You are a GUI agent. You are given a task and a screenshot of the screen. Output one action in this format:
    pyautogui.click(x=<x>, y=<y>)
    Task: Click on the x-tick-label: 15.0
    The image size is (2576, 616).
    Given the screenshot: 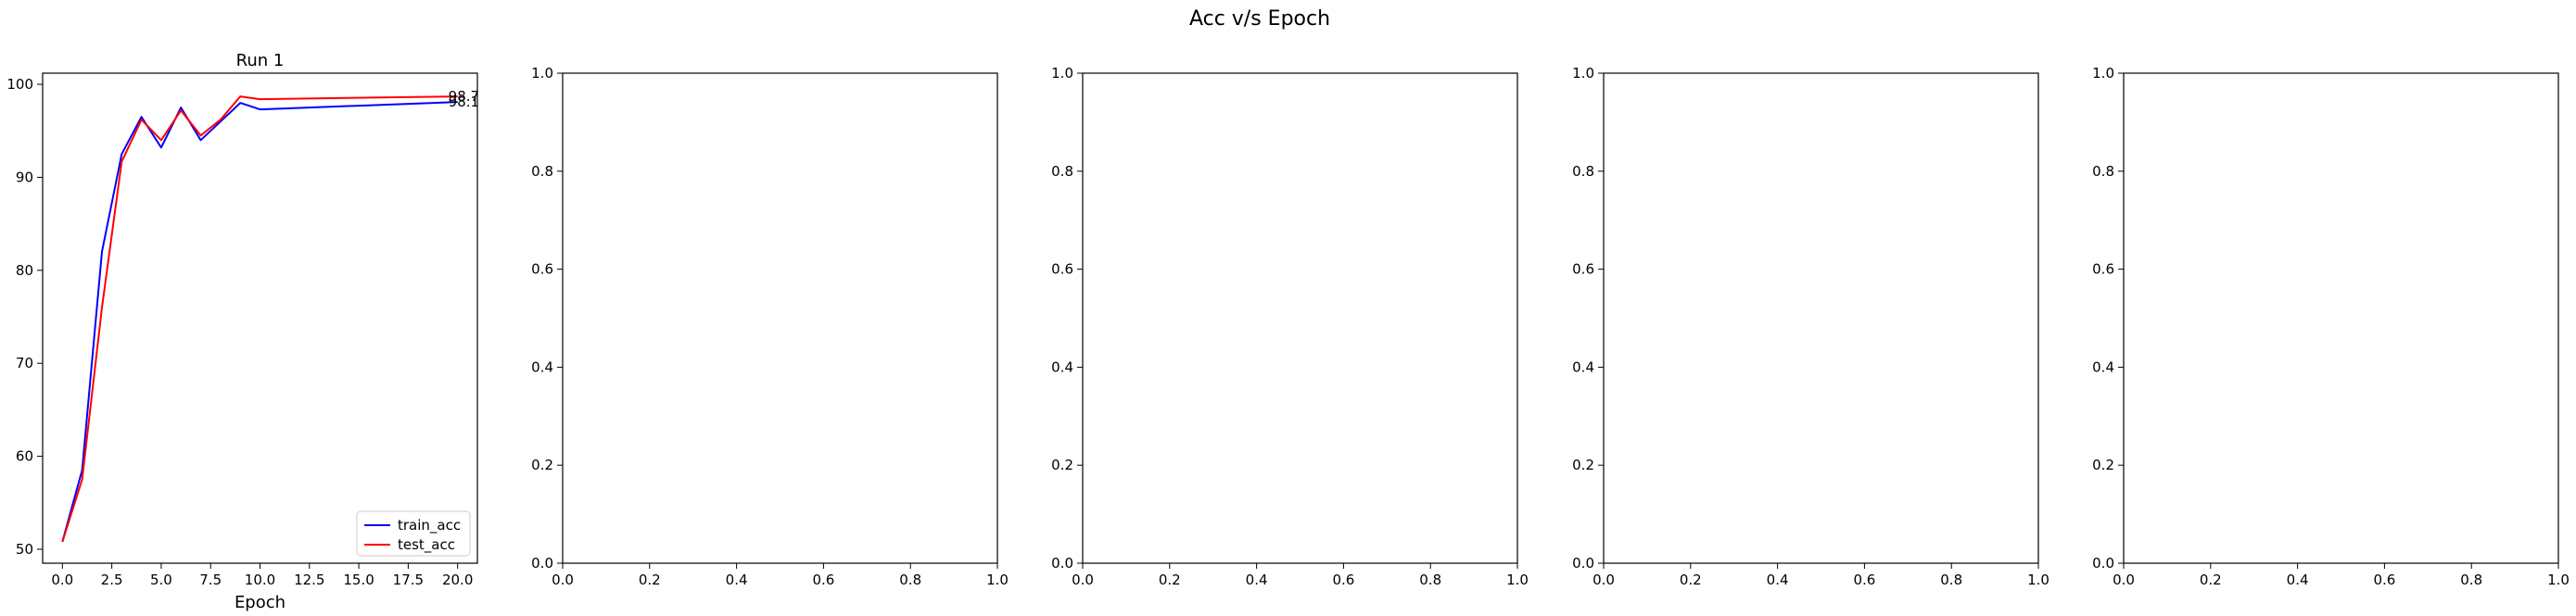 What is the action you would take?
    pyautogui.click(x=359, y=580)
    